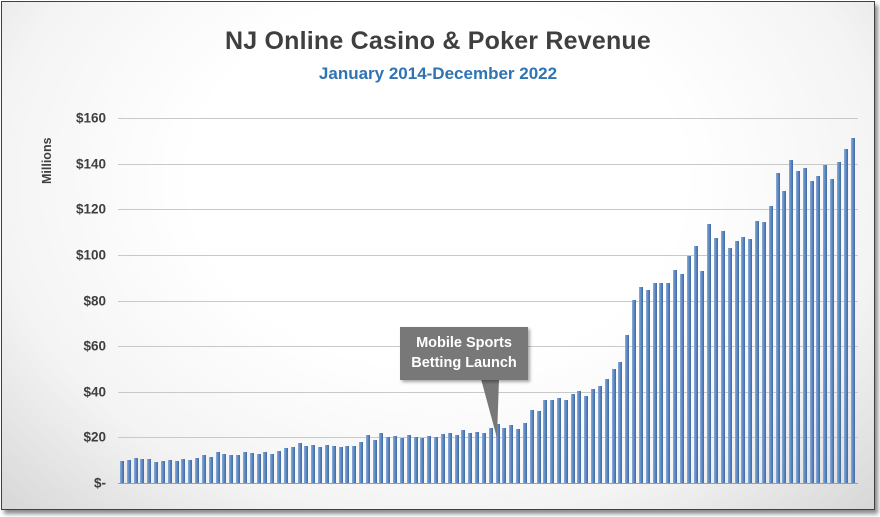  Describe the element at coordinates (94, 392) in the screenshot. I see `y-tick-label: $40` at that location.